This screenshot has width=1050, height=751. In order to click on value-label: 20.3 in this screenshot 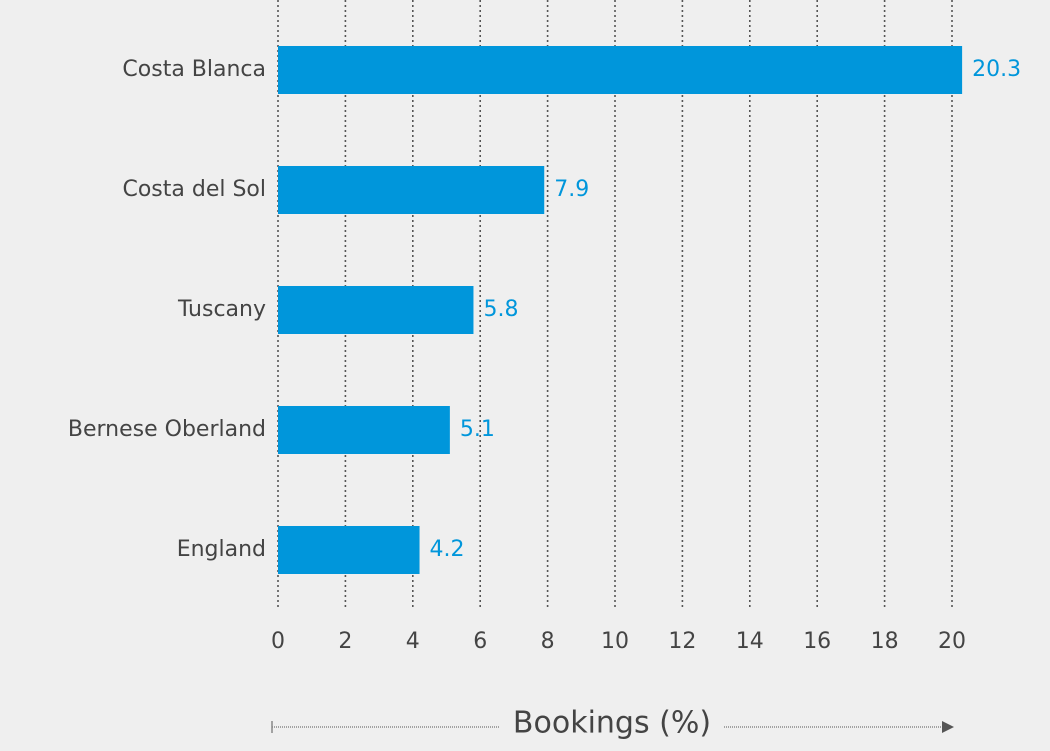, I will do `click(996, 69)`.